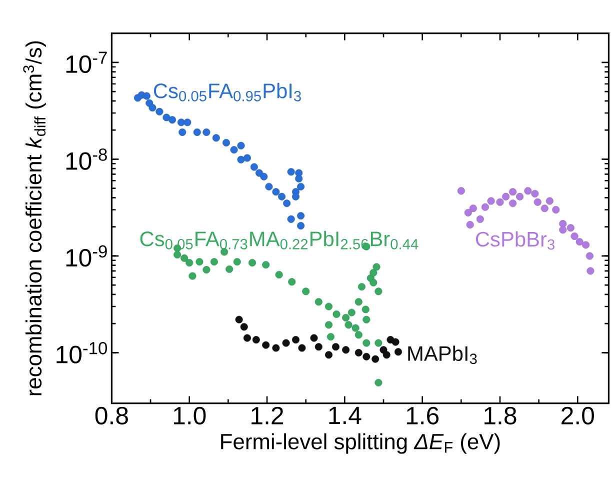  What do you see at coordinates (422, 415) in the screenshot?
I see `x-tick-label: 1.6` at bounding box center [422, 415].